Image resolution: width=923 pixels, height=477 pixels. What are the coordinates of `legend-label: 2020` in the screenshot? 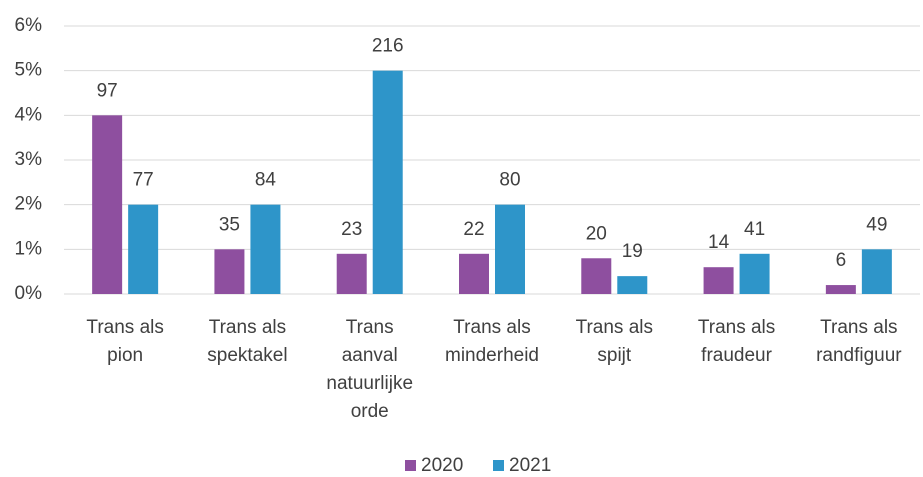 It's located at (442, 465).